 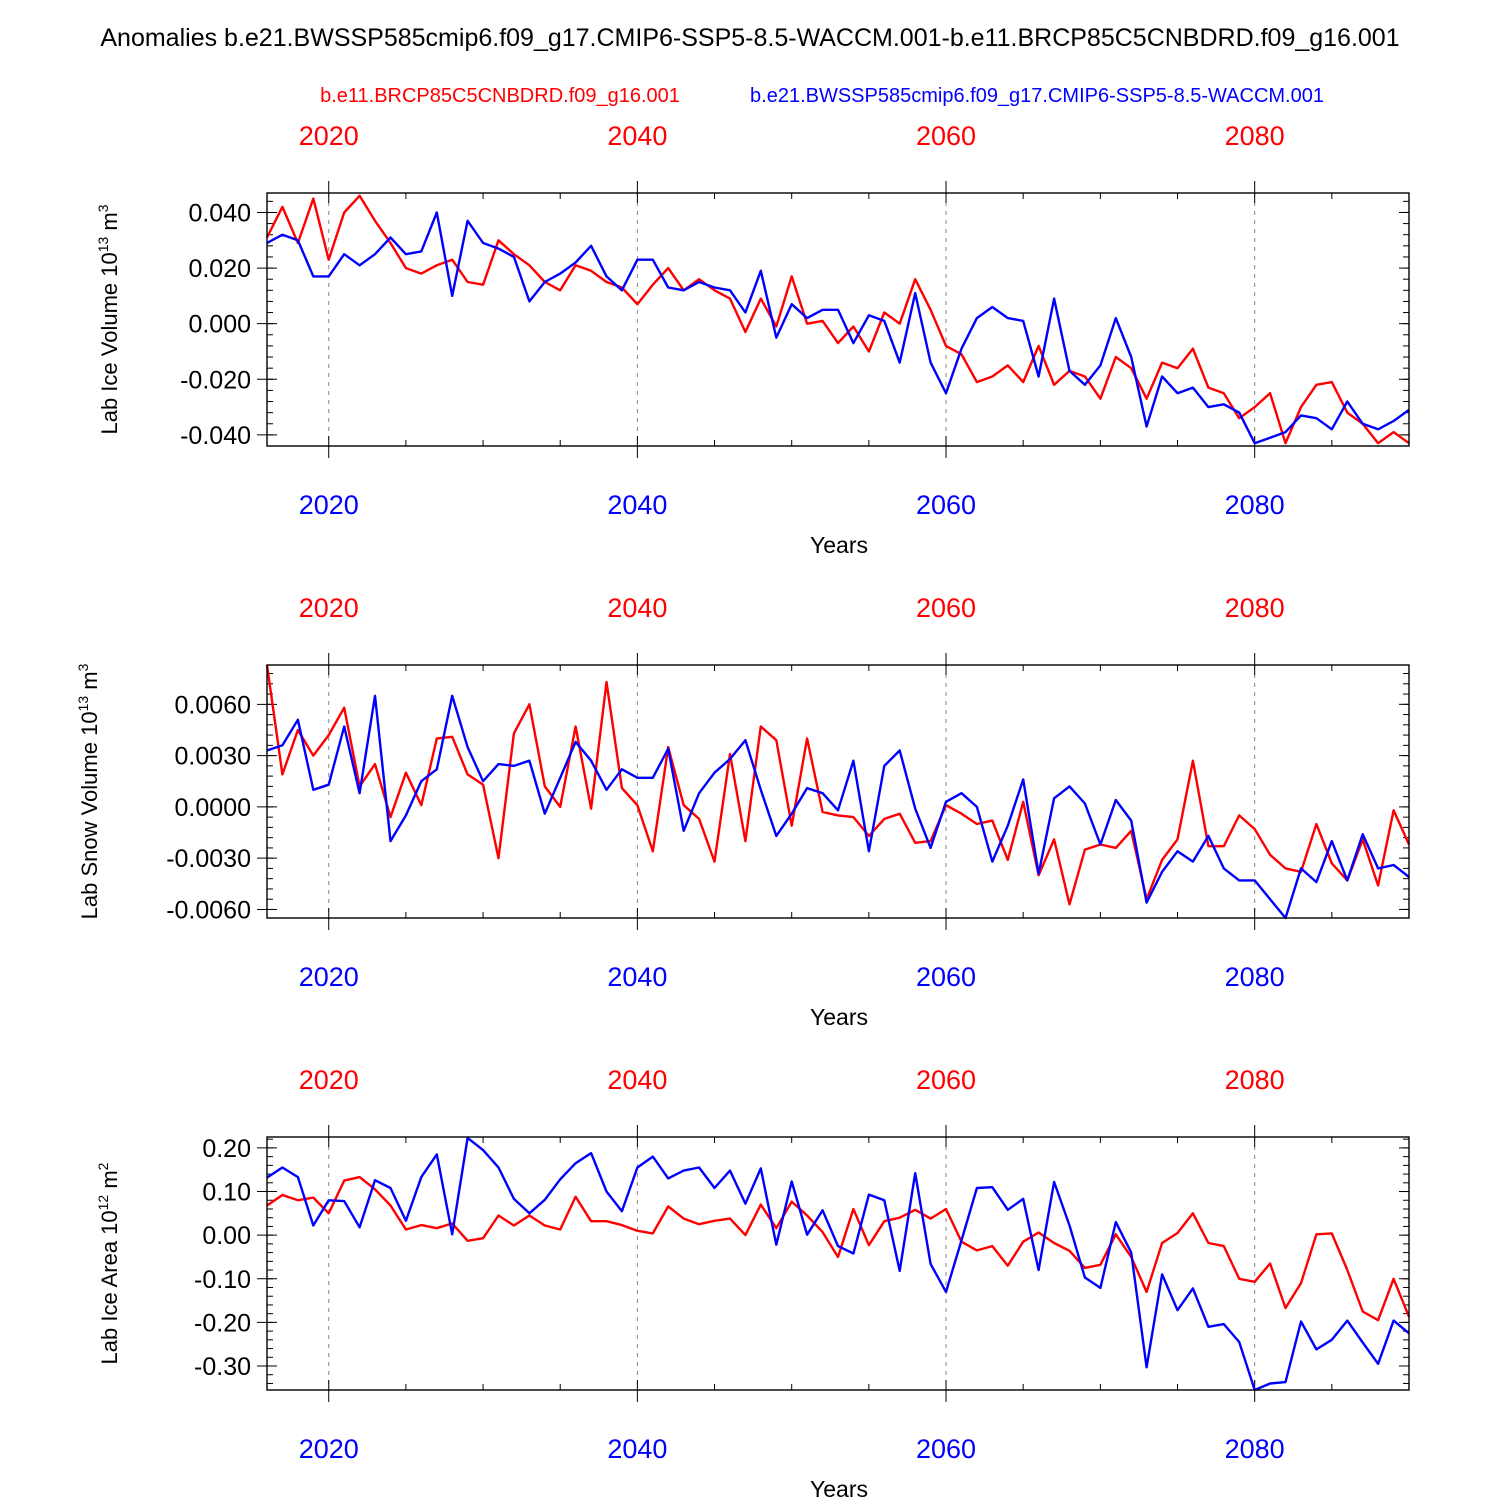 I want to click on legend-red-label: b.e11.BRCP85C5CNBDRD.f09_g16.001, so click(x=500, y=96).